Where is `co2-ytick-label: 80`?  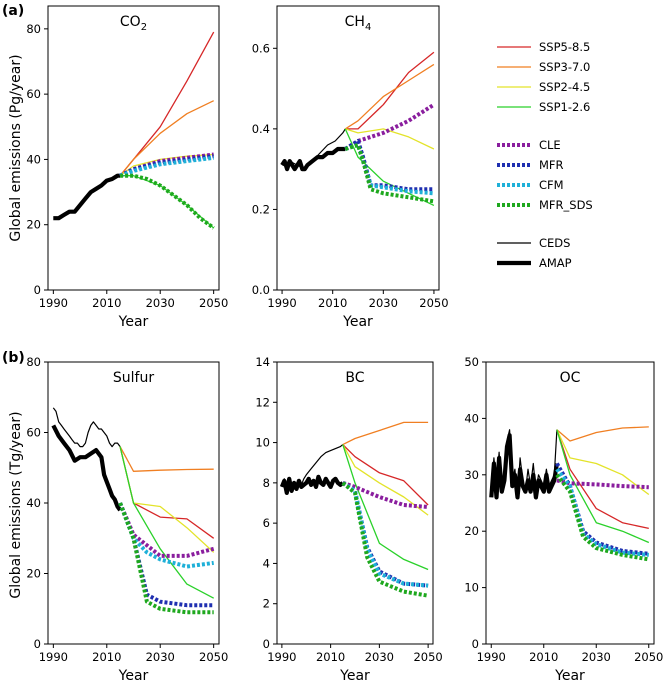
co2-ytick-label: 80 is located at coordinates (33, 29).